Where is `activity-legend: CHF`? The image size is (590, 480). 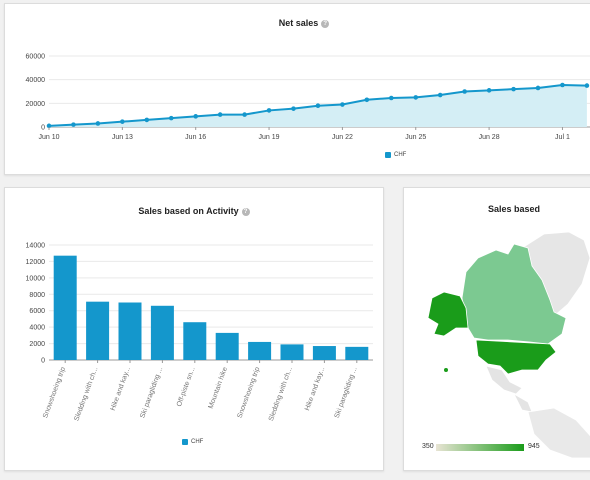 activity-legend: CHF is located at coordinates (192, 442).